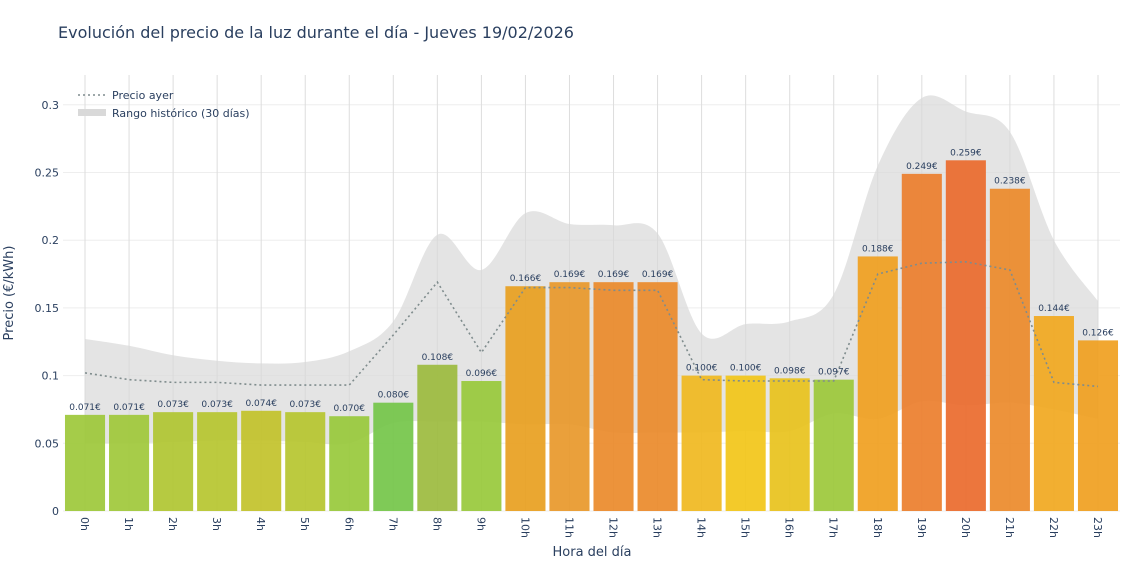 Image resolution: width=1140 pixels, height=574 pixels. What do you see at coordinates (92, 112) in the screenshot?
I see `legend-swatch` at bounding box center [92, 112].